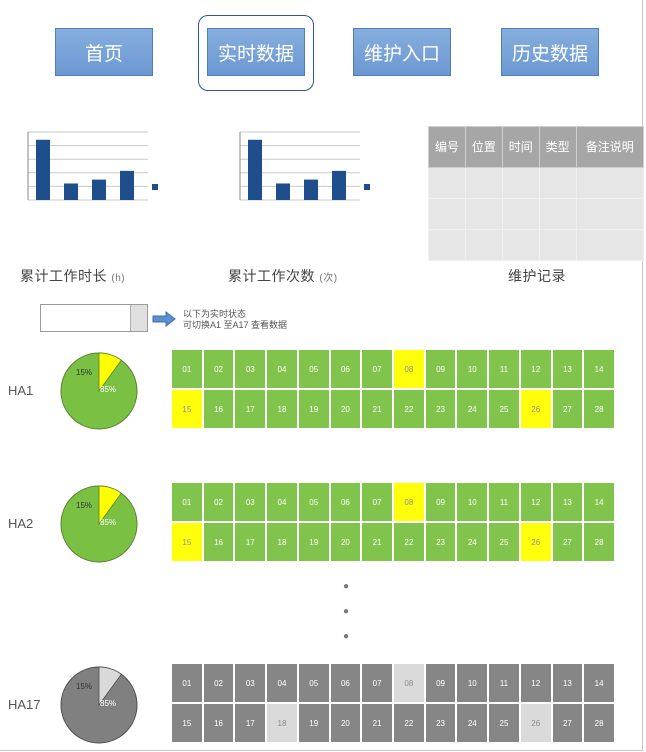  I want to click on chart-bar, so click(311, 189).